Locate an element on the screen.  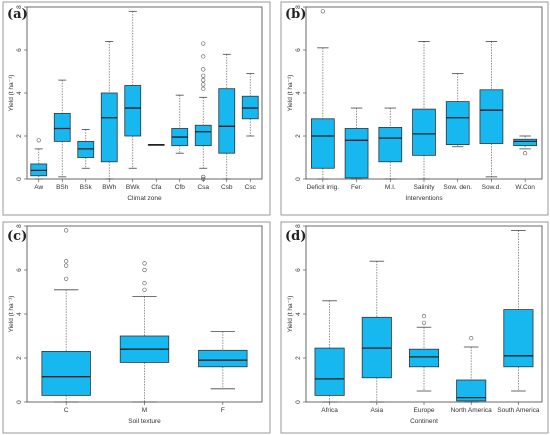
x-tick-label: Europe is located at coordinates (424, 410).